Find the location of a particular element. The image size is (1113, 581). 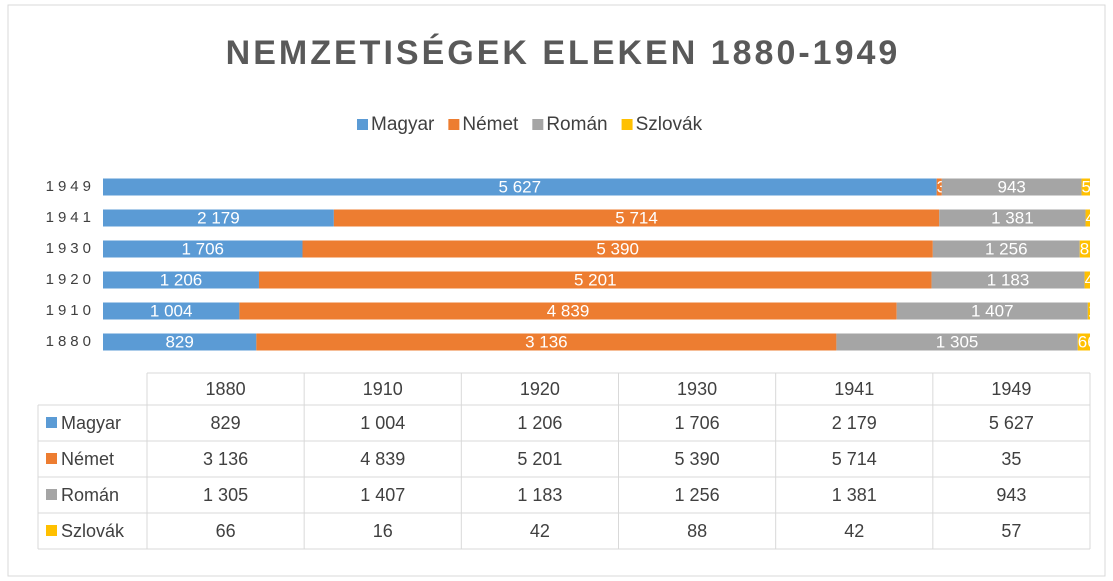

bar-value-label: 943 is located at coordinates (1012, 186).